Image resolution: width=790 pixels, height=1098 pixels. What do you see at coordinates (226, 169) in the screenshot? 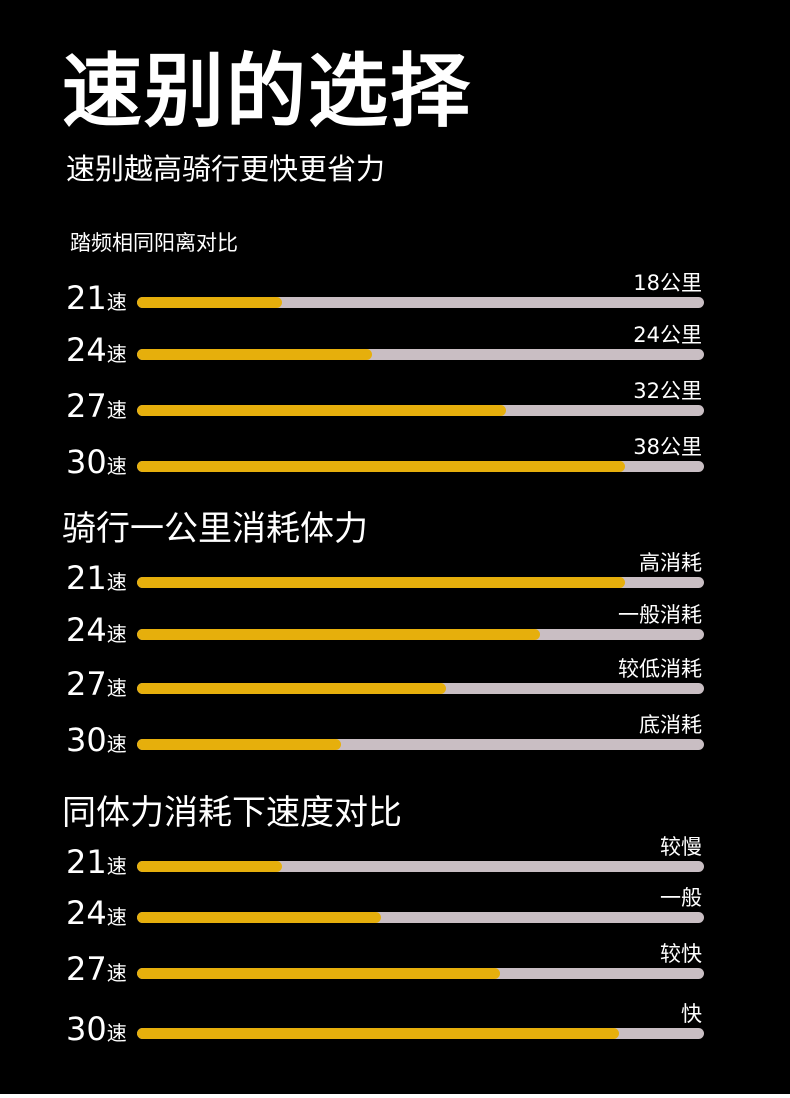
I see `page-subtitle: 速别越高骑行更快更省力` at bounding box center [226, 169].